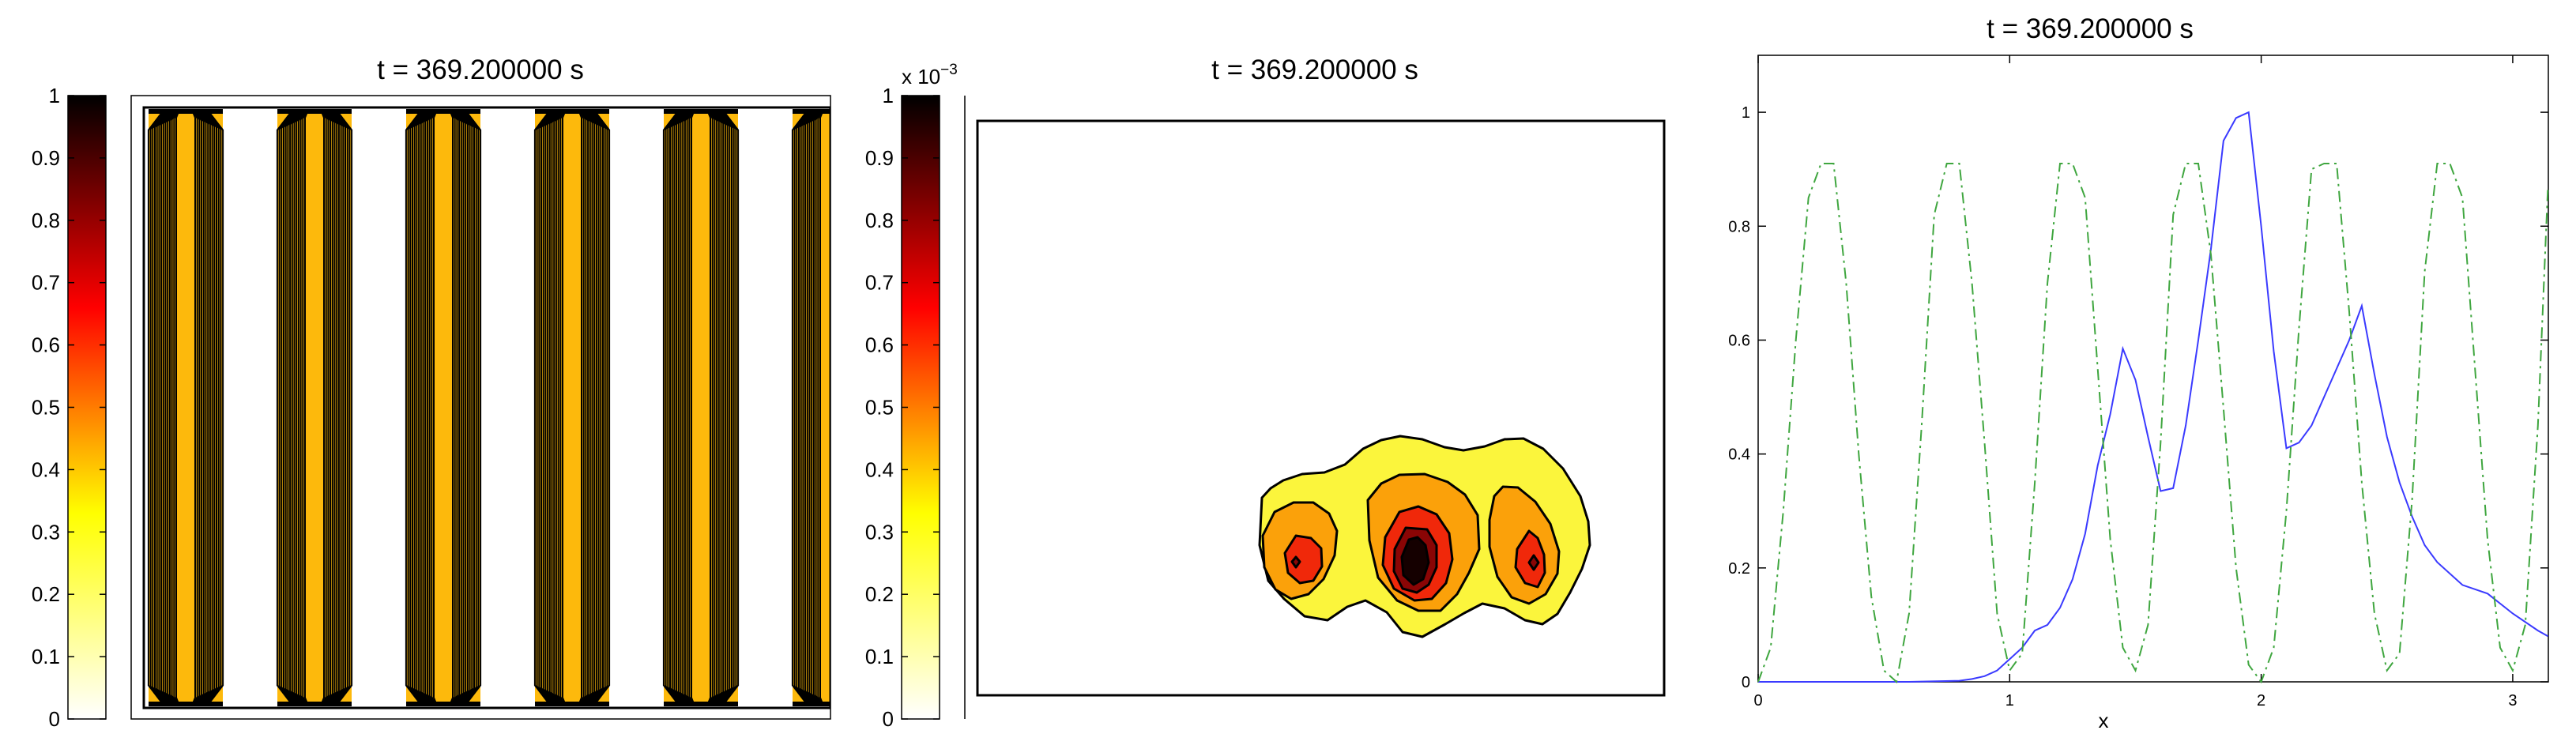 This screenshot has width=2576, height=749. What do you see at coordinates (46, 220) in the screenshot?
I see `colorbar-1-tick-label: 0.8` at bounding box center [46, 220].